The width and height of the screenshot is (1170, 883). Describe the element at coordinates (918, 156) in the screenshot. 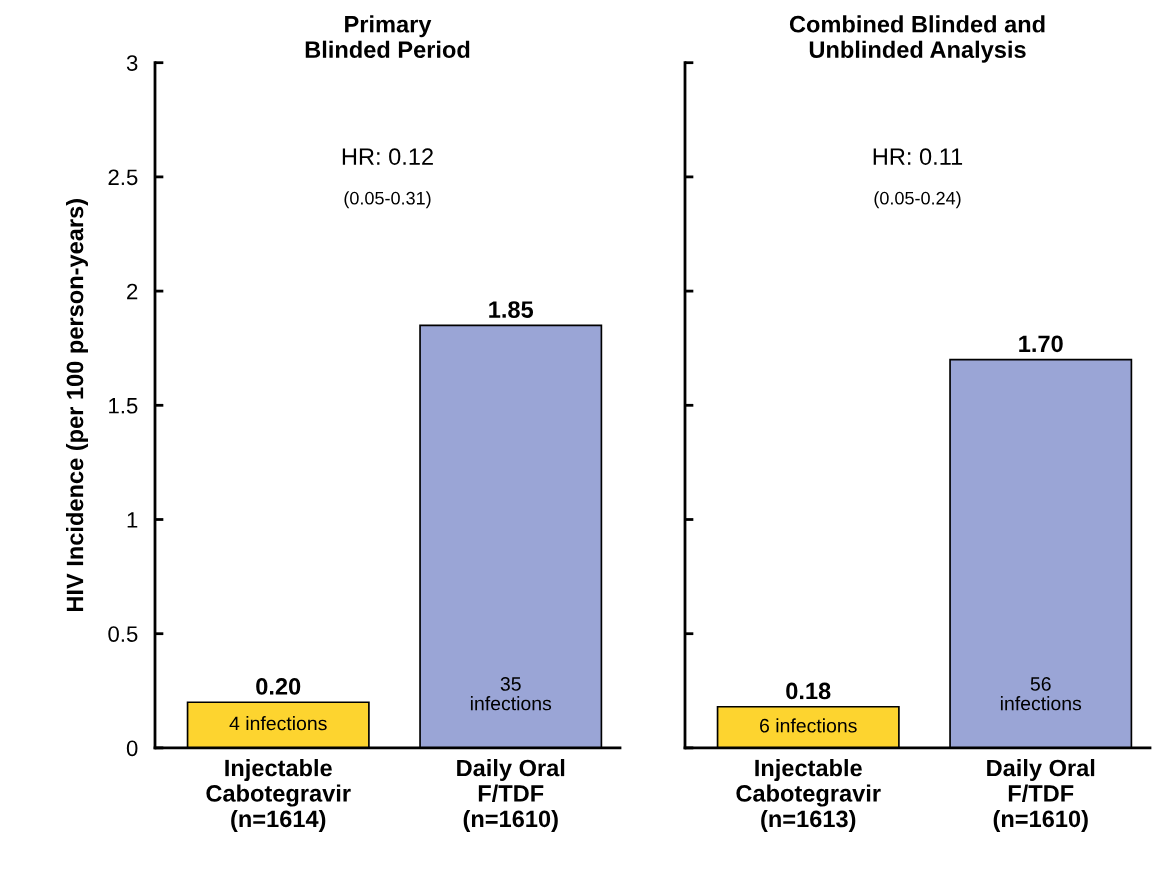

I see `annotation: HR: 0.11` at that location.